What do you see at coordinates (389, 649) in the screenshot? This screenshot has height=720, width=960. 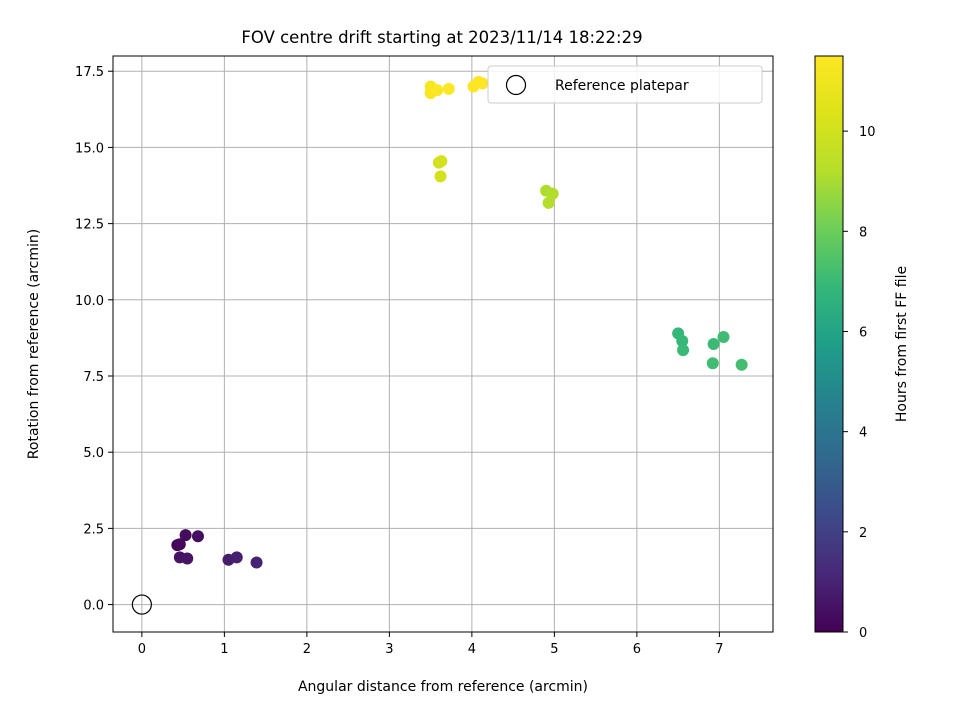 I see `x-tick-label: 3` at bounding box center [389, 649].